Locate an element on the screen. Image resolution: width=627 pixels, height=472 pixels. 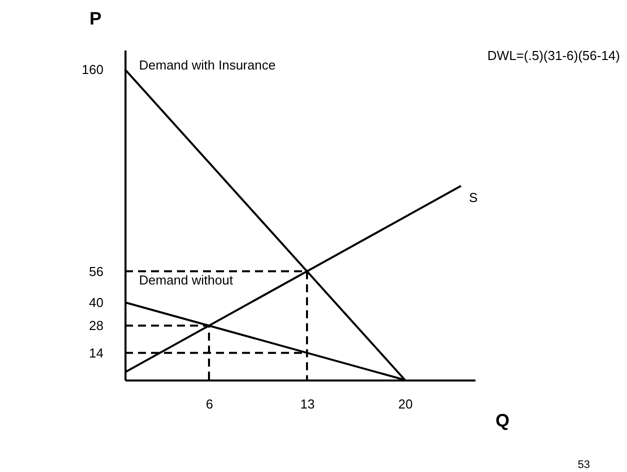
series-label: Demand without is located at coordinates (186, 280).